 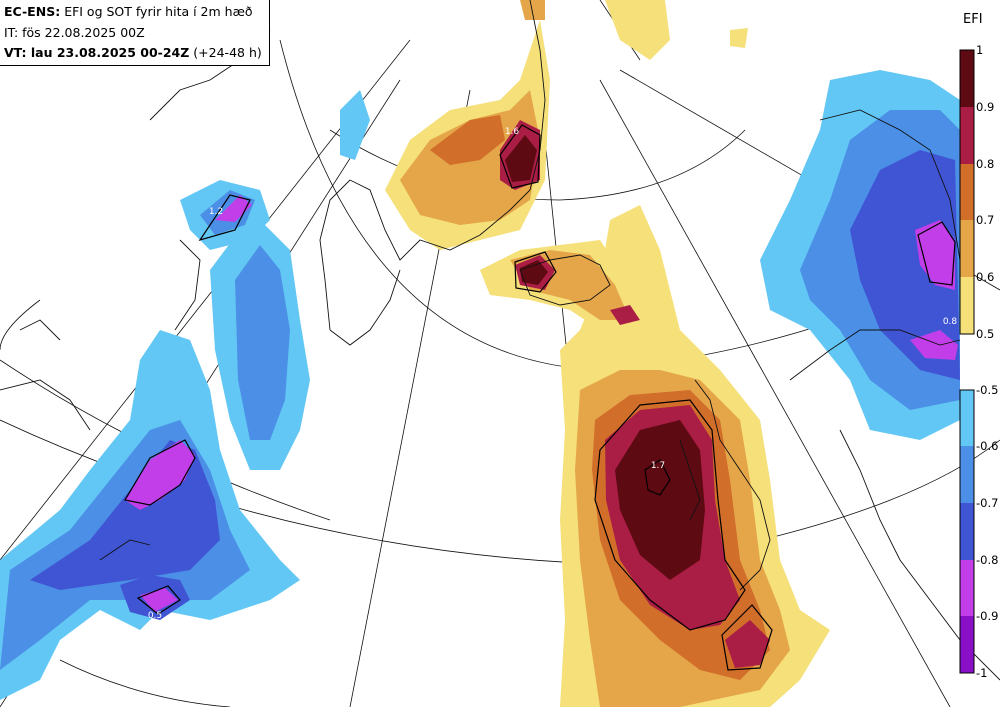 I want to click on colorbar-label: 1, so click(x=980, y=50).